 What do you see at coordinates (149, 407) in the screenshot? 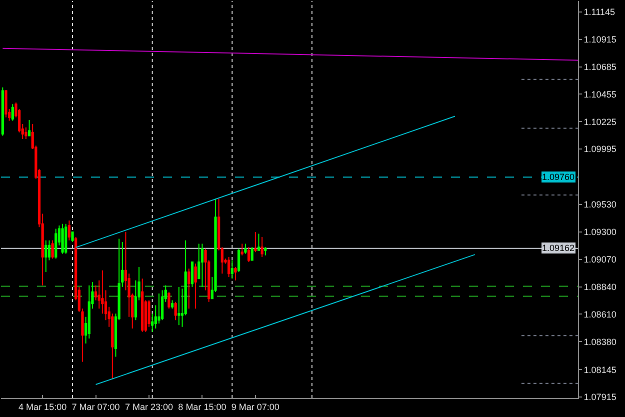
I see `x-tick-label: 7 Mar 23:00` at bounding box center [149, 407].